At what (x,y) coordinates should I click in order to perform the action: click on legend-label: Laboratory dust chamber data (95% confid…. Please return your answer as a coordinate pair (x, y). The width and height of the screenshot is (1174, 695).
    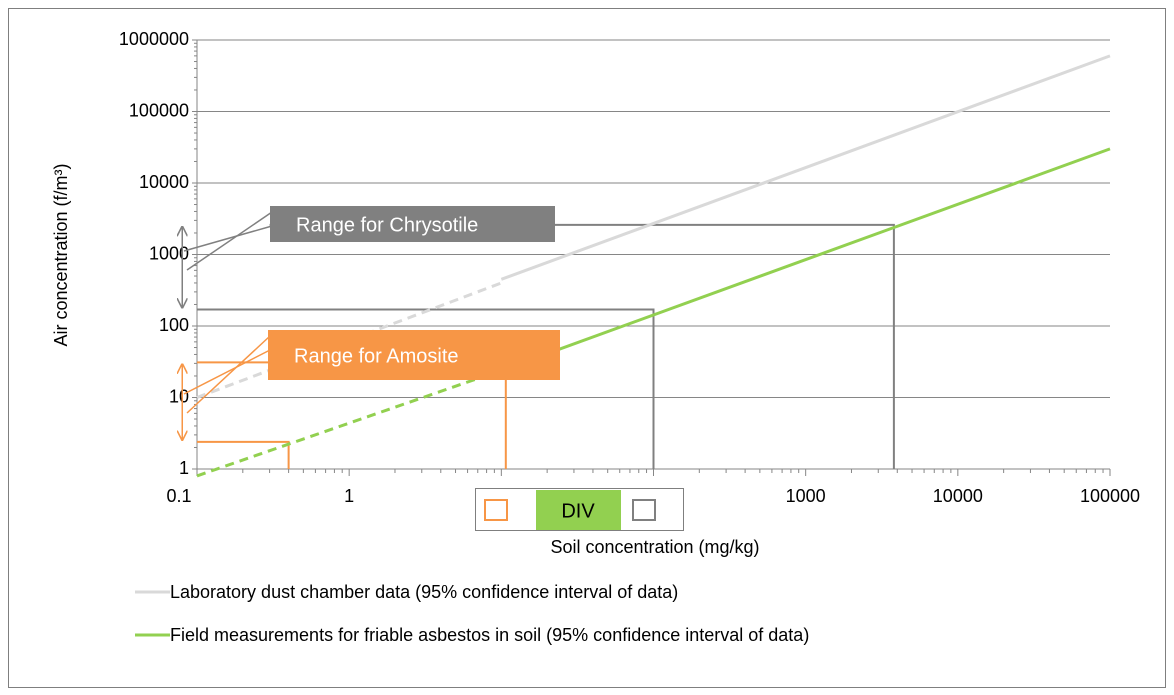
    Looking at the image, I should click on (424, 592).